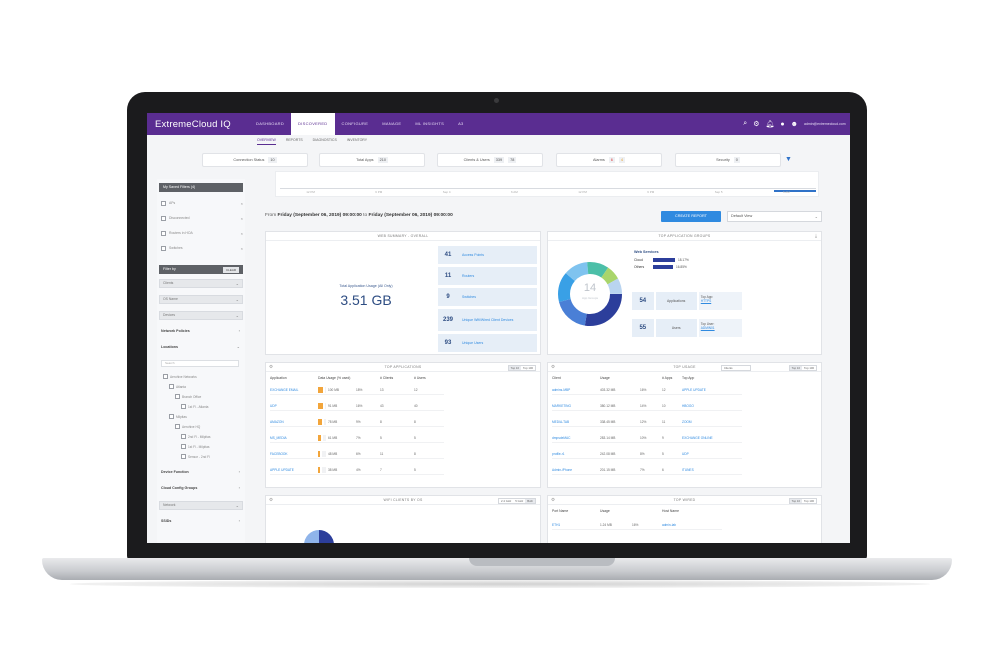 The image size is (1000, 667). Describe the element at coordinates (802, 368) in the screenshot. I see `top-toggle: Top 10 Top 100` at that location.